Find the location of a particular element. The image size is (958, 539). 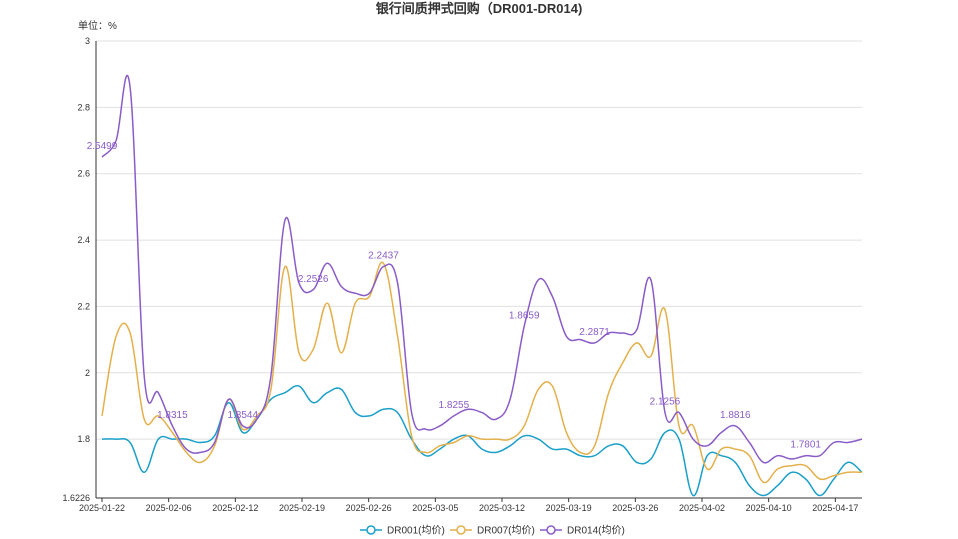

y-tick-label: 3 is located at coordinates (87, 41).